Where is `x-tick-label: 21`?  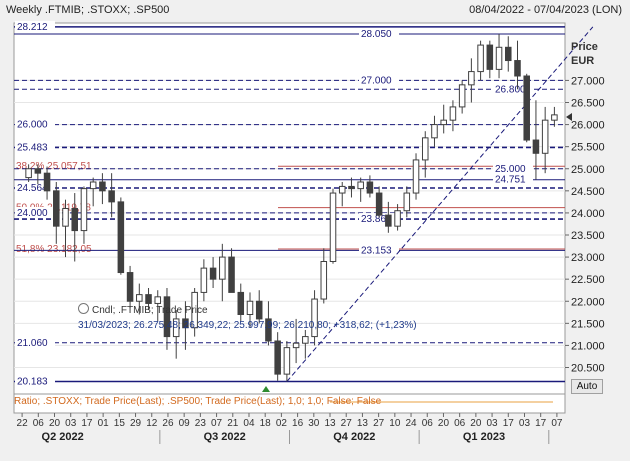 x-tick-label: 21 is located at coordinates (233, 423).